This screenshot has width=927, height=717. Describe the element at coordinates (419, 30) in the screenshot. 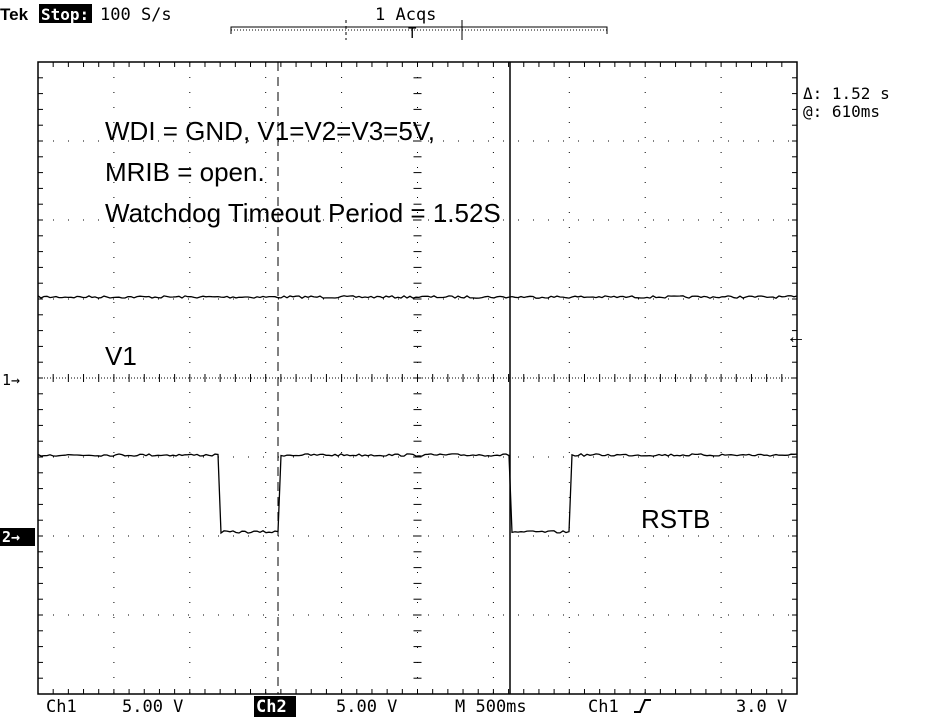

I see `record-bracket` at that location.